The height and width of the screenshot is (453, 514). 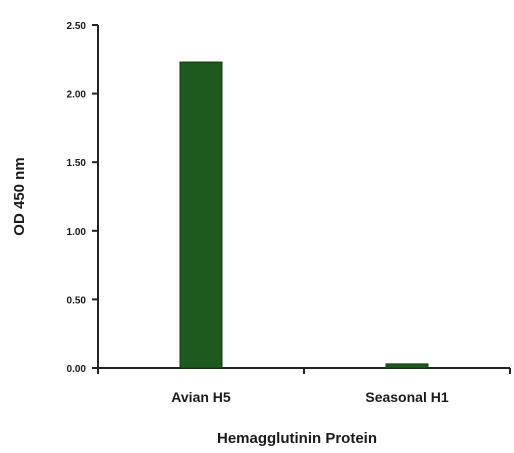 What do you see at coordinates (77, 26) in the screenshot?
I see `y-tick-label: 2.50` at bounding box center [77, 26].